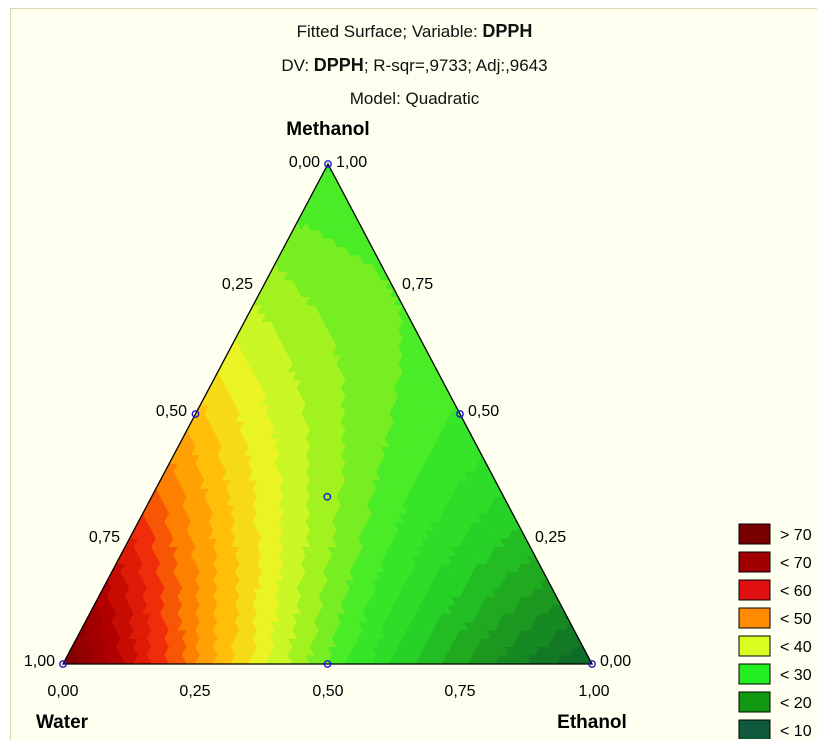 The height and width of the screenshot is (740, 817). Describe the element at coordinates (62, 722) in the screenshot. I see `axis-label-water: Water` at that location.